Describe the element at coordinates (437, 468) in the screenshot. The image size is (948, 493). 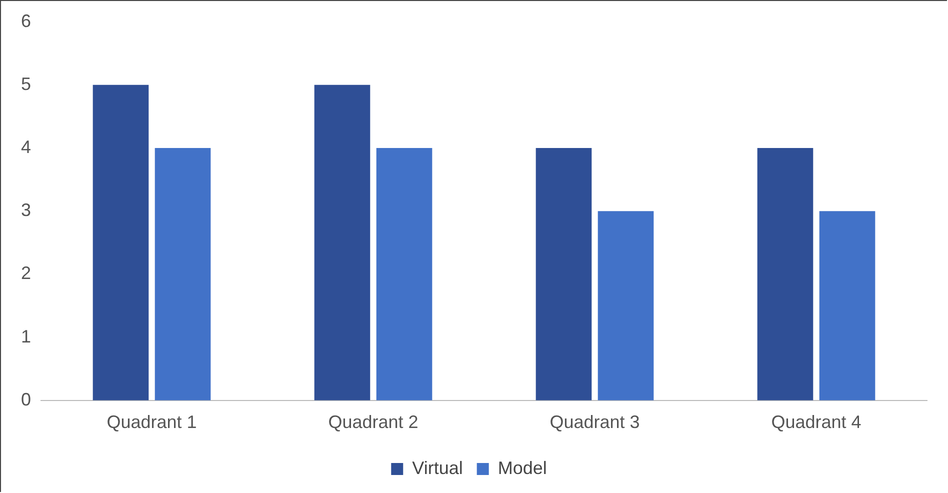
I see `legend-label: Virtual` at that location.